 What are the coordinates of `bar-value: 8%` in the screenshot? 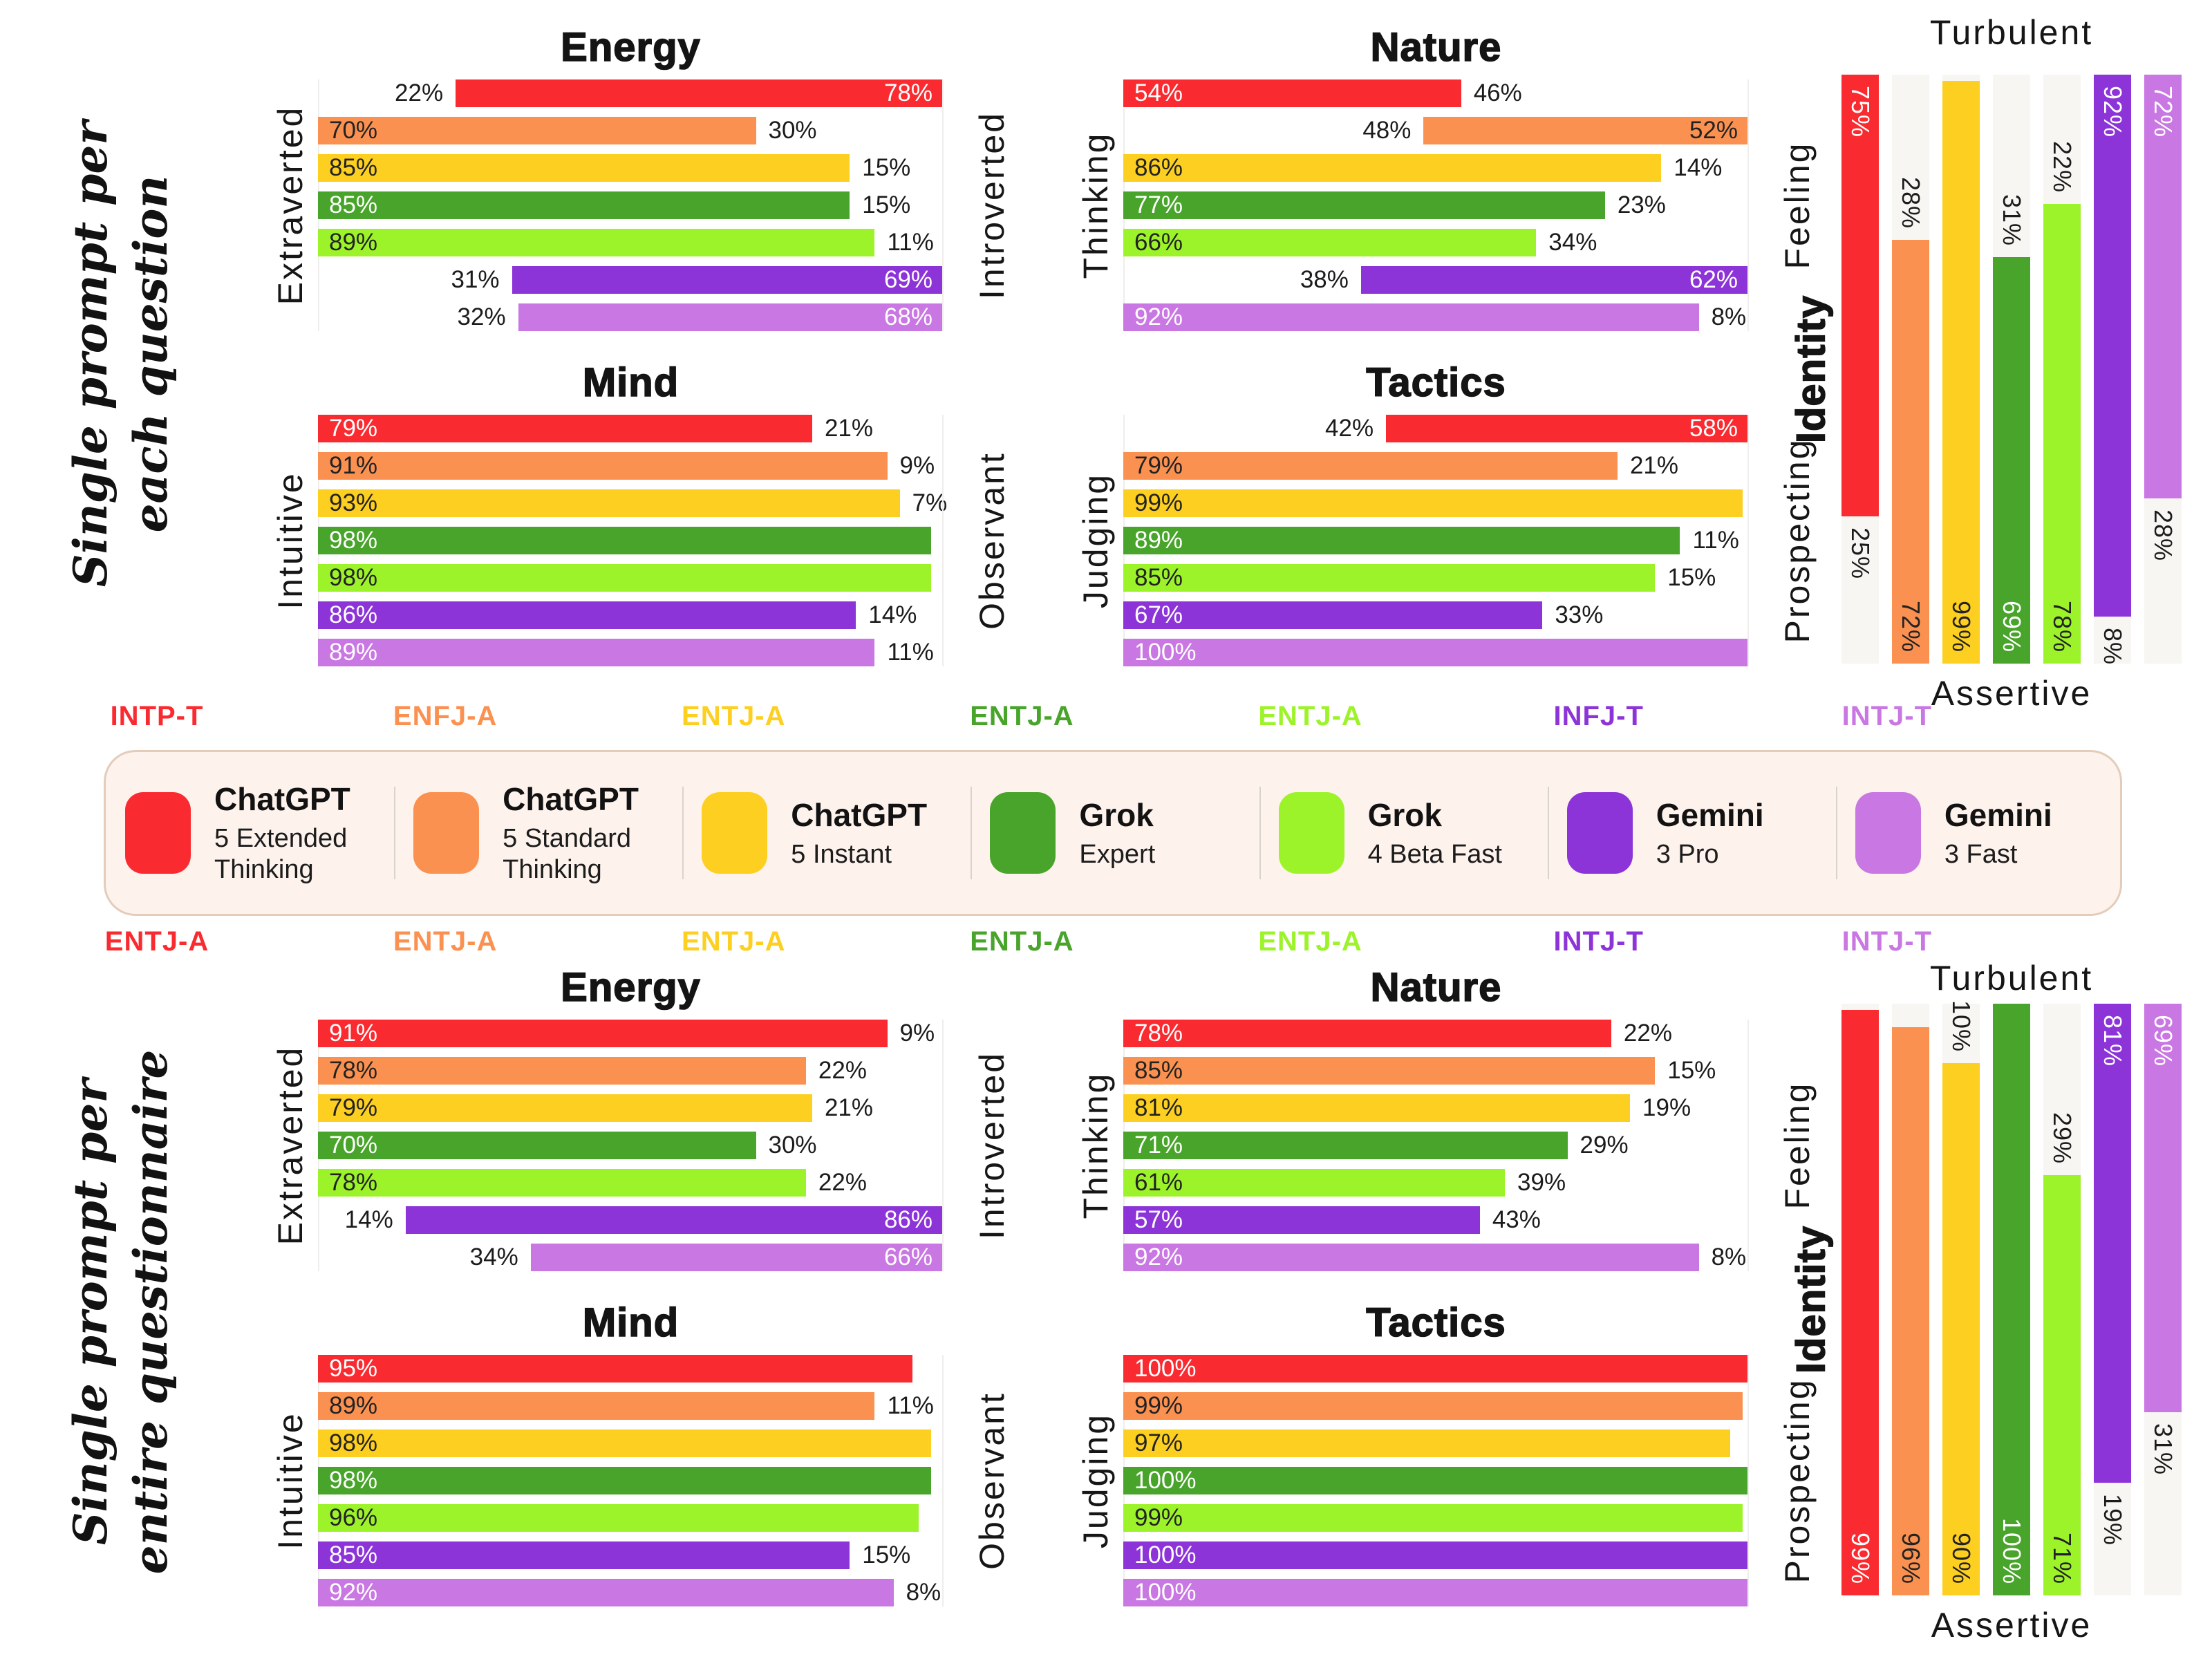 It's located at (2113, 646).